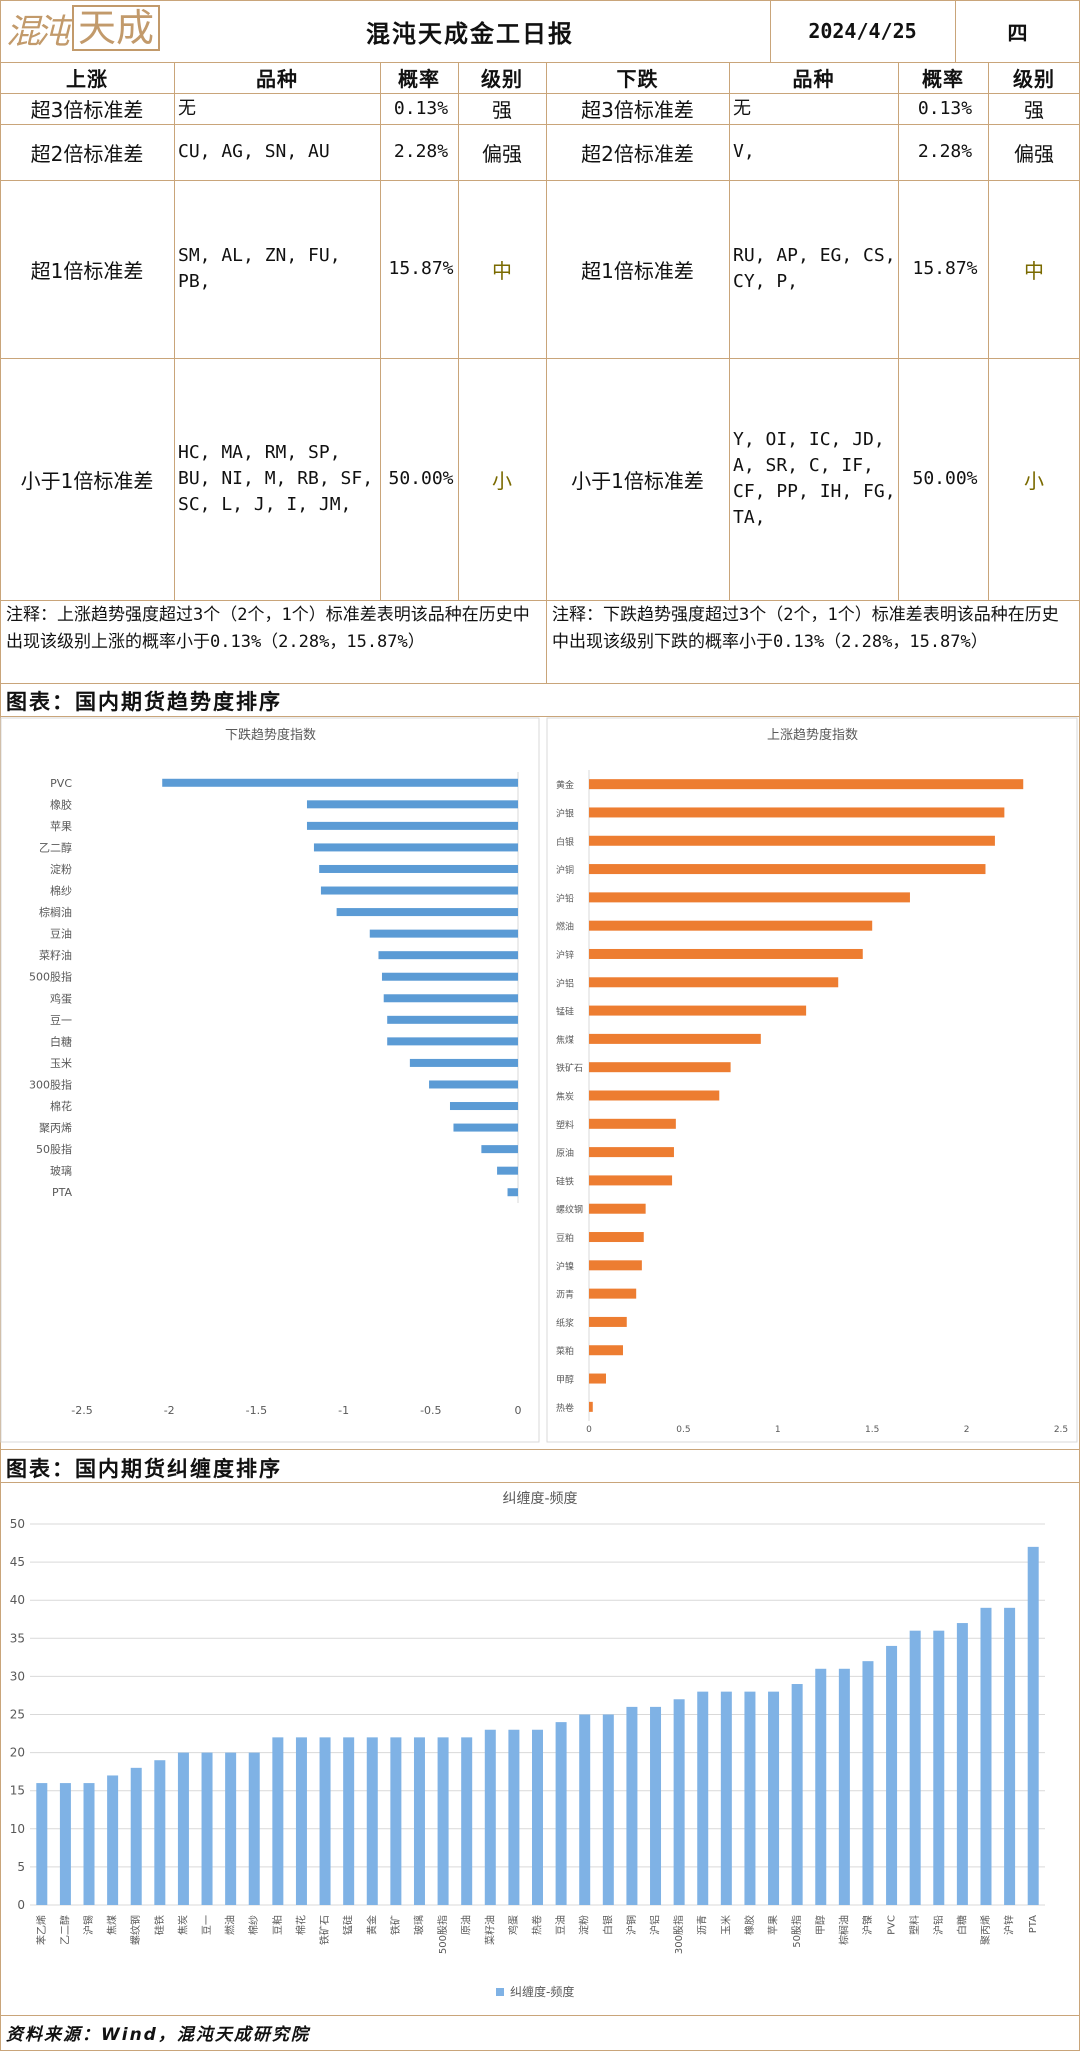 This screenshot has height=2051, width=1080. I want to click on category-label: 沪锡, so click(88, 1925).